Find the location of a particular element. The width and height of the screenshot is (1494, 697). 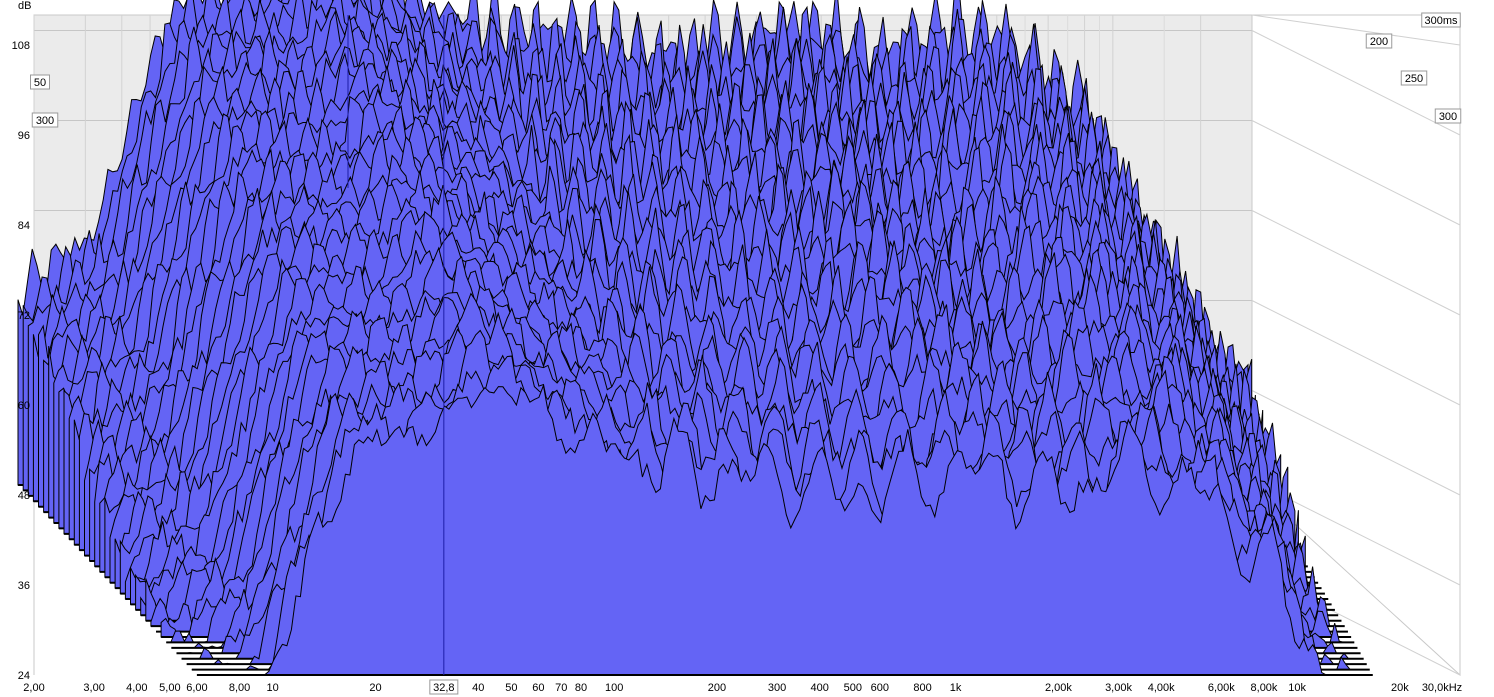

x-tick-label: 10k is located at coordinates (1297, 688).